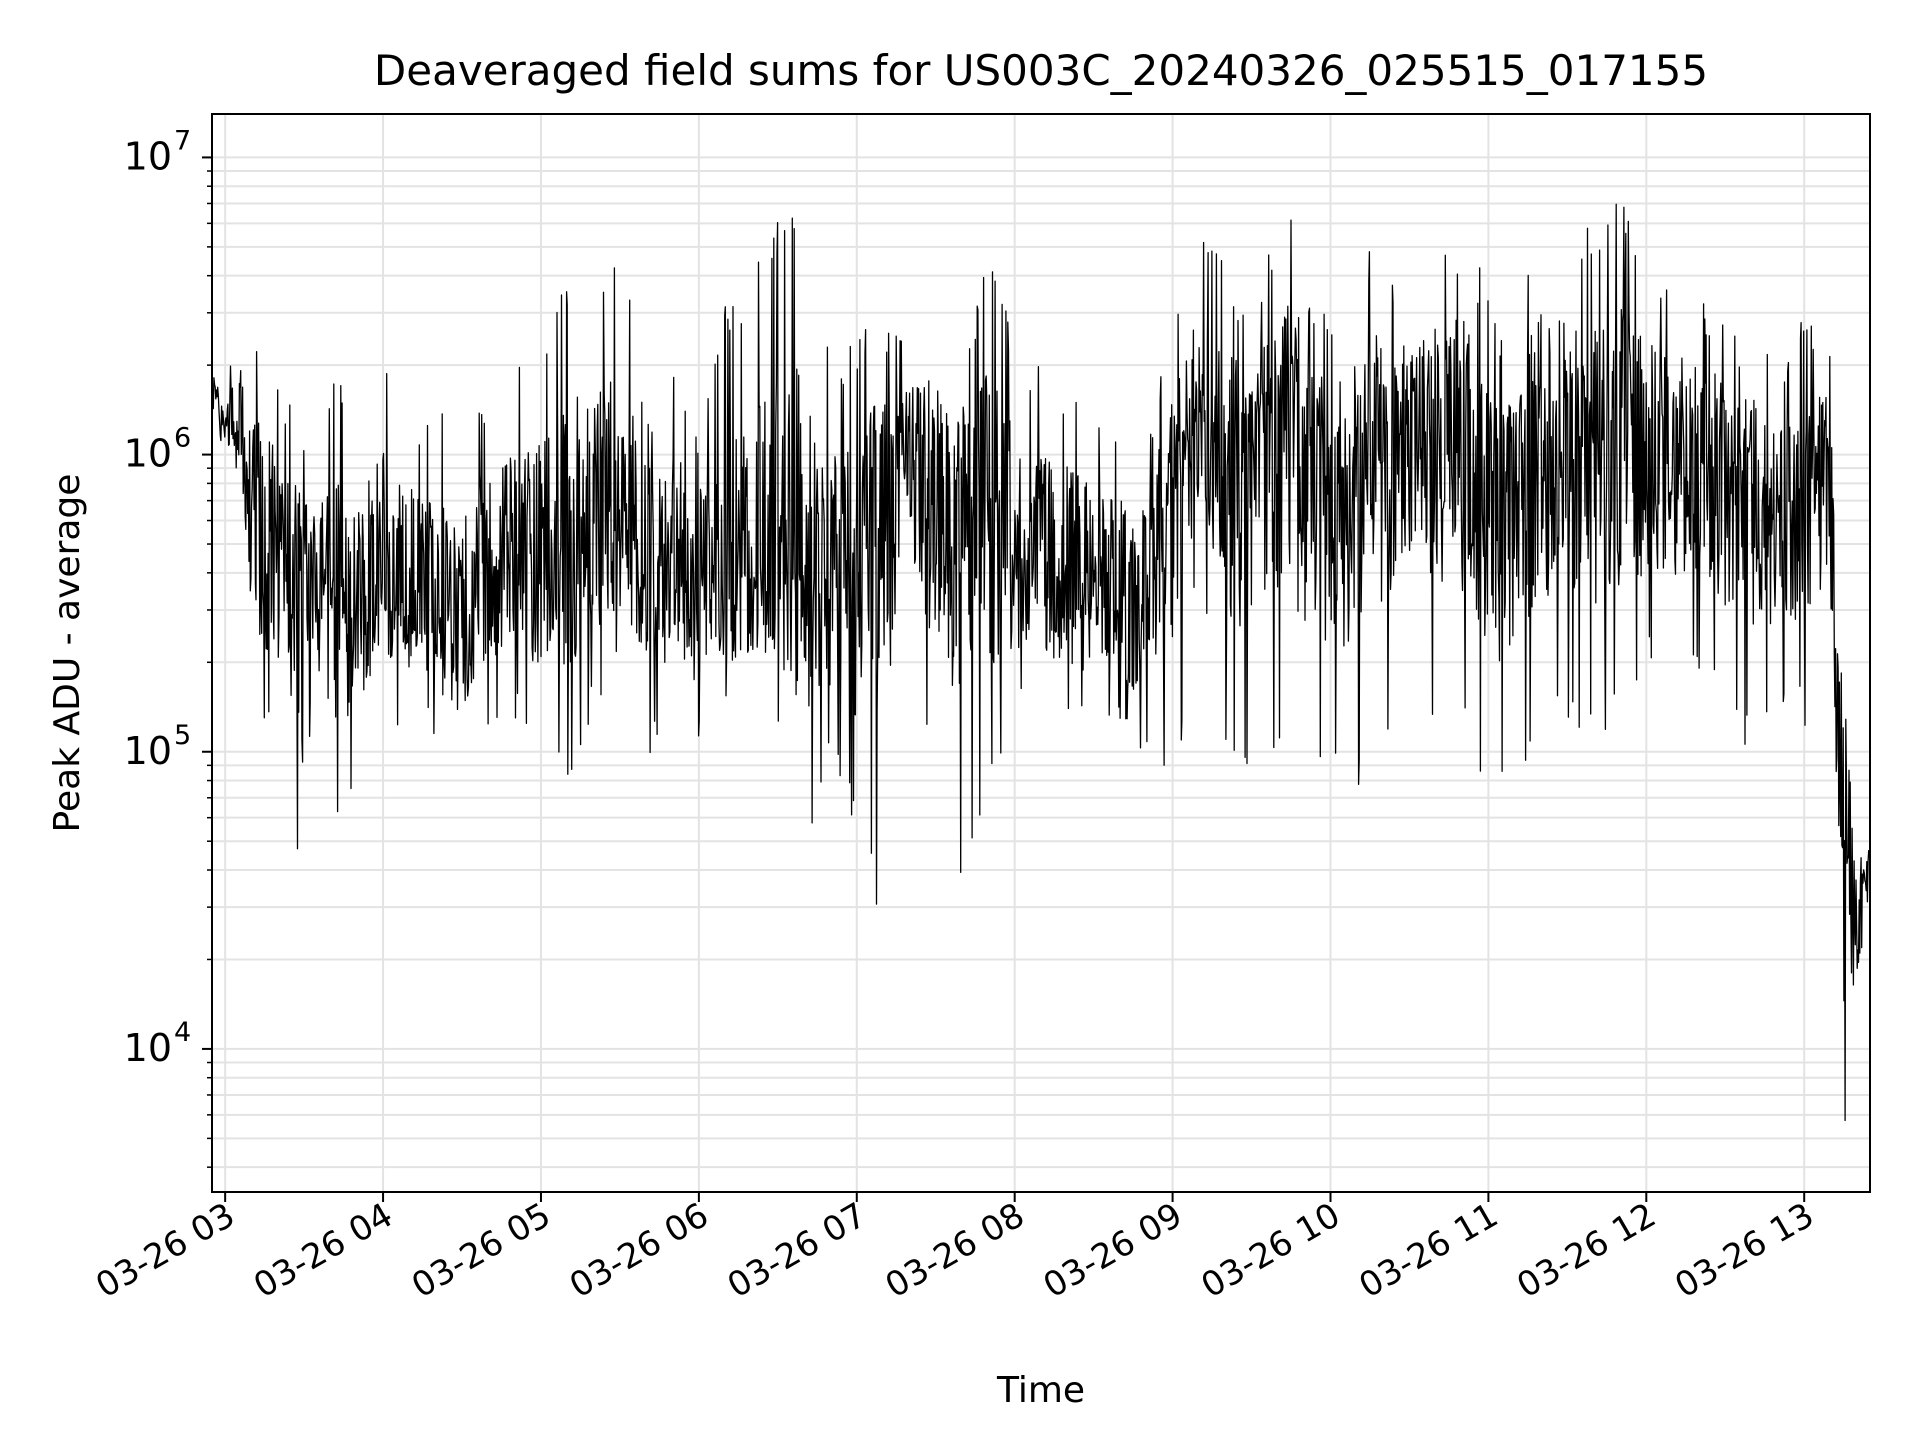  I want to click on y-tick-label-exponent: 5, so click(182, 735).